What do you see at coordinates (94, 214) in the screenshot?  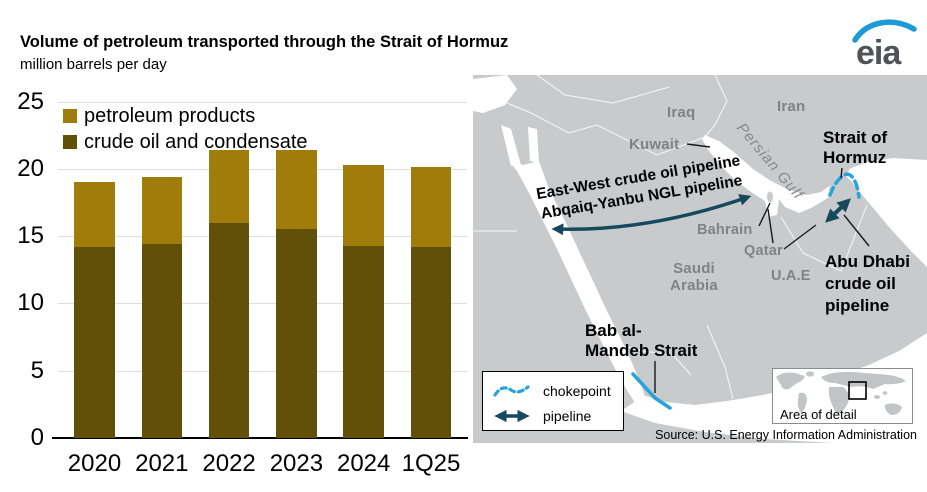 I see `bar-2020-products` at bounding box center [94, 214].